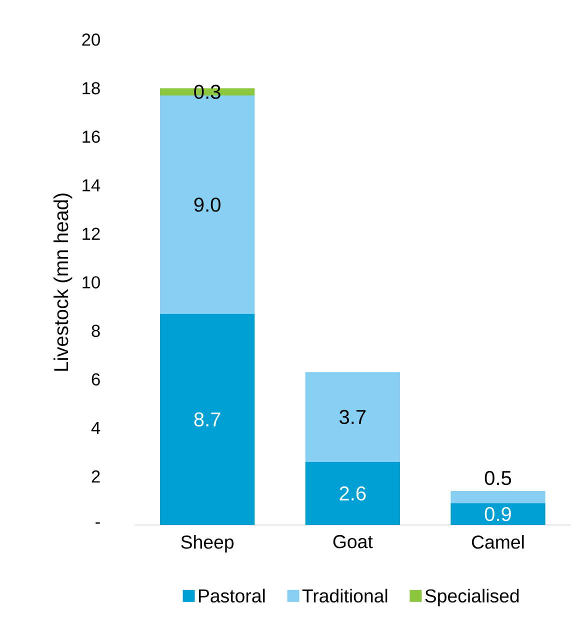  What do you see at coordinates (498, 478) in the screenshot?
I see `data-label: 0.5` at bounding box center [498, 478].